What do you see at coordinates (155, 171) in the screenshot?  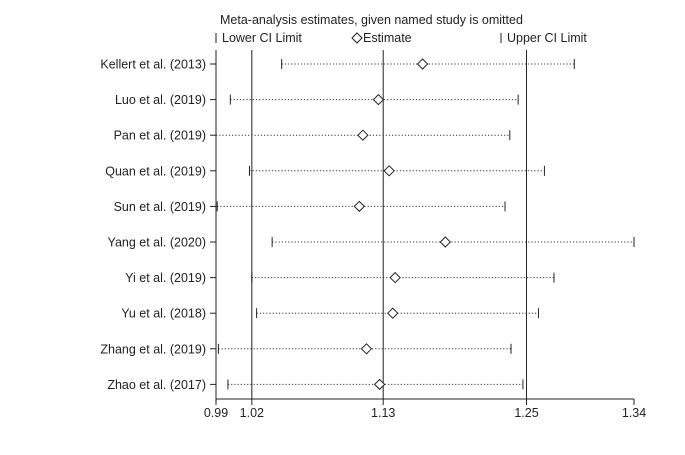 I see `study-label: Quan et al. (2019)` at bounding box center [155, 171].